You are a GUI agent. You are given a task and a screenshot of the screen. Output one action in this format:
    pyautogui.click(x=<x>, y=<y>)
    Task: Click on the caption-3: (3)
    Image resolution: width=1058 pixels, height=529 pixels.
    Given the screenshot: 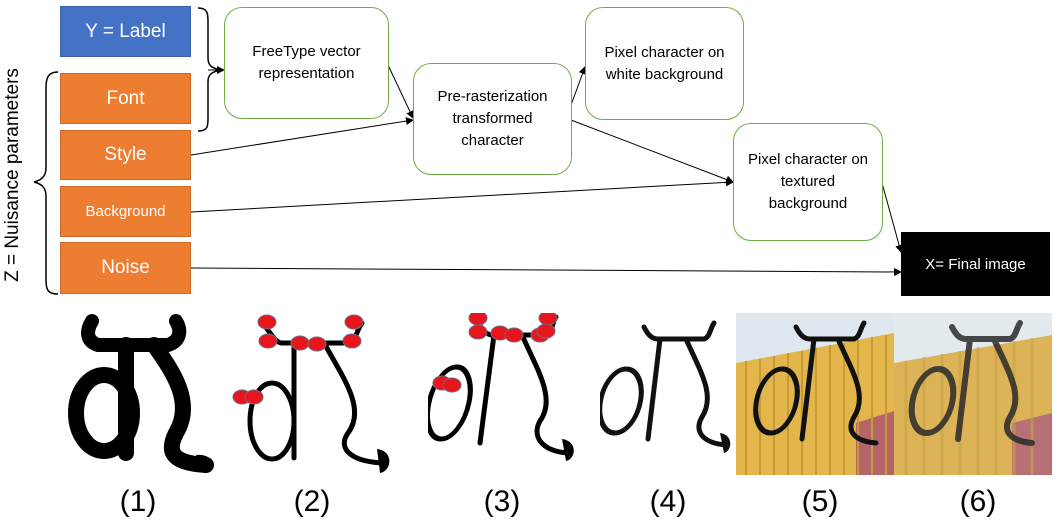 What is the action you would take?
    pyautogui.click(x=502, y=501)
    